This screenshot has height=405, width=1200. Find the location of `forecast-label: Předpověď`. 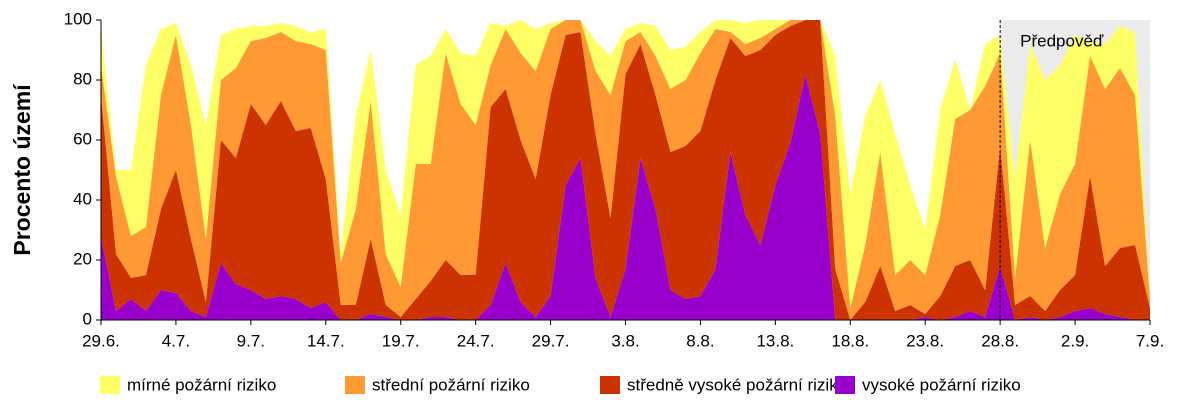

forecast-label: Předpověď is located at coordinates (1062, 40).